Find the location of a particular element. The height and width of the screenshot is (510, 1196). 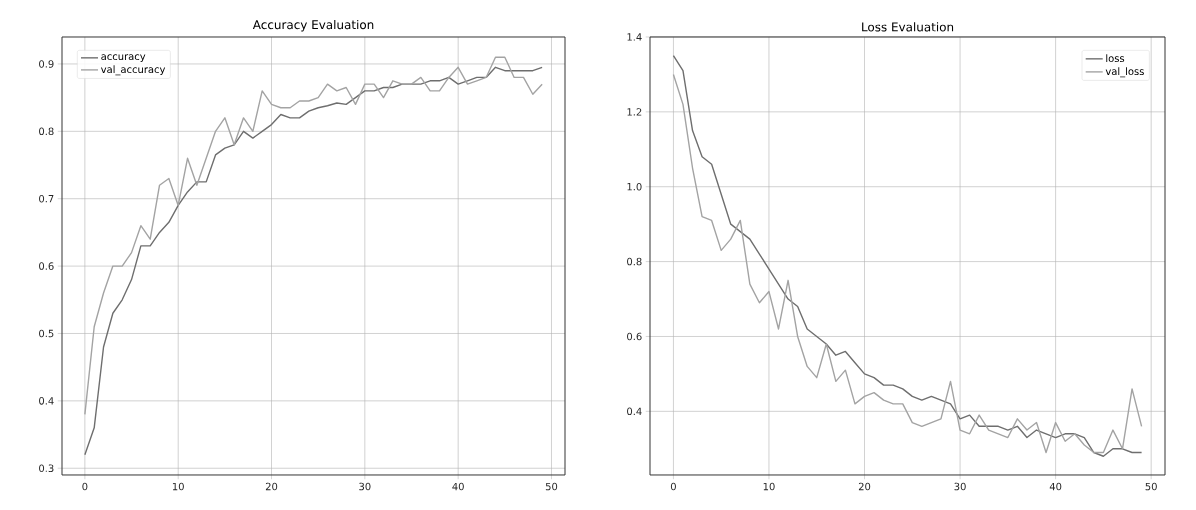

y-tick-label: 0.9 is located at coordinates (46, 64).